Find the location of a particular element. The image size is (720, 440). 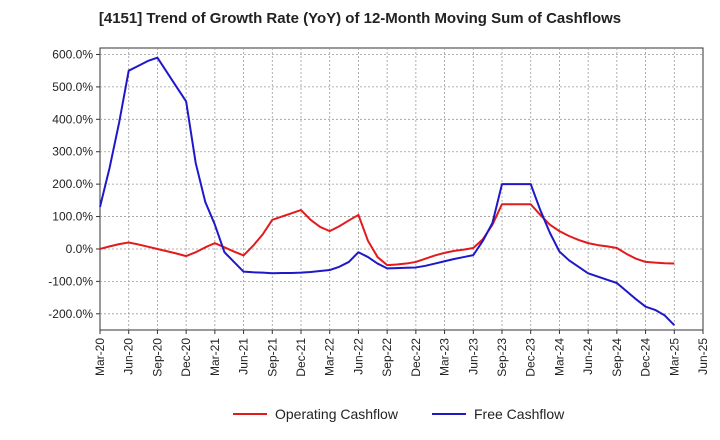

x-tick-label: Jun-23 is located at coordinates (473, 356).